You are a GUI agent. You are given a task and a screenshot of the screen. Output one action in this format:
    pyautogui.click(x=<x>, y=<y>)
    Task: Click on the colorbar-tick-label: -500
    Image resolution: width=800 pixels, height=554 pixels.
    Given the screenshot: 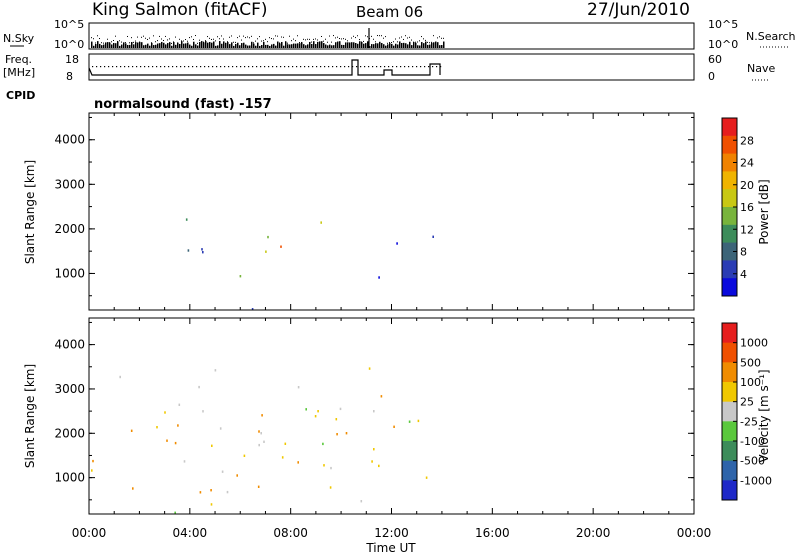 What is the action you would take?
    pyautogui.click(x=752, y=461)
    